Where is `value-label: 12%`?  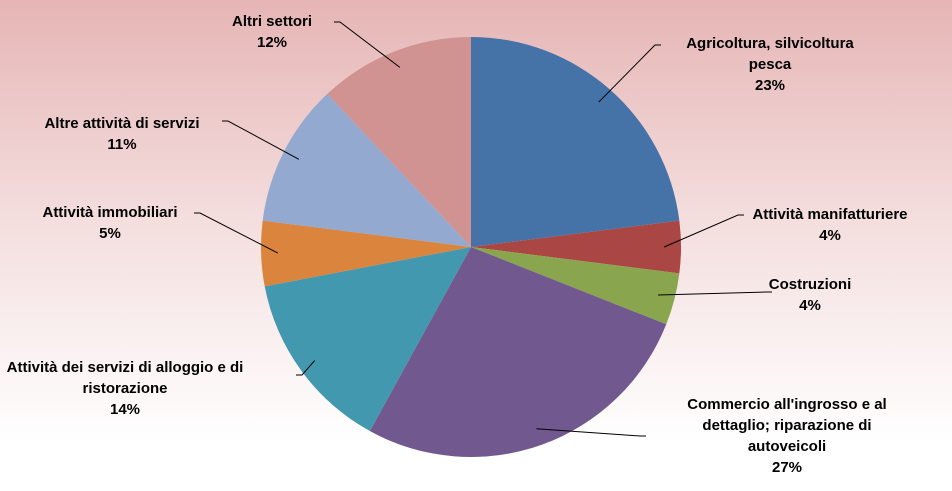 value-label: 12% is located at coordinates (272, 42).